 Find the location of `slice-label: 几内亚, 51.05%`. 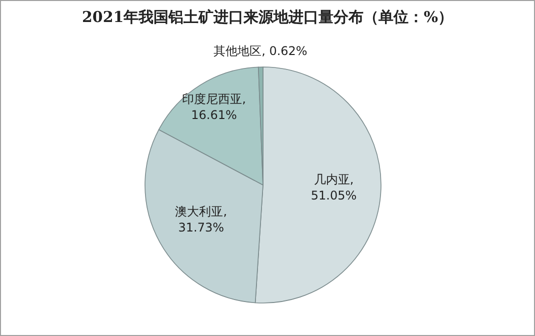

slice-label: 几内亚, 51.05% is located at coordinates (333, 187).